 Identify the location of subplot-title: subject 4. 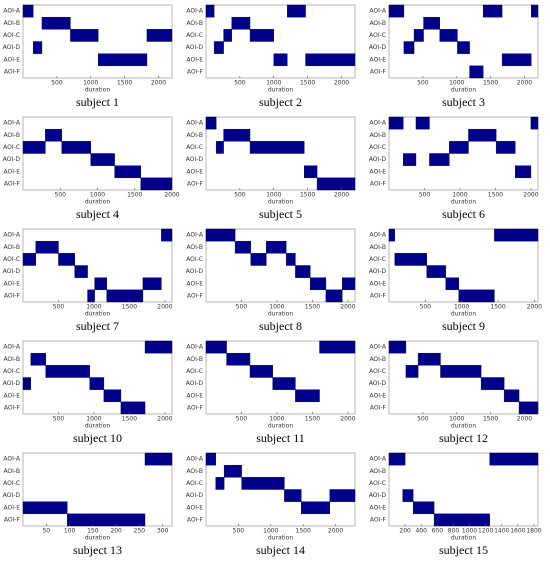
(97, 214).